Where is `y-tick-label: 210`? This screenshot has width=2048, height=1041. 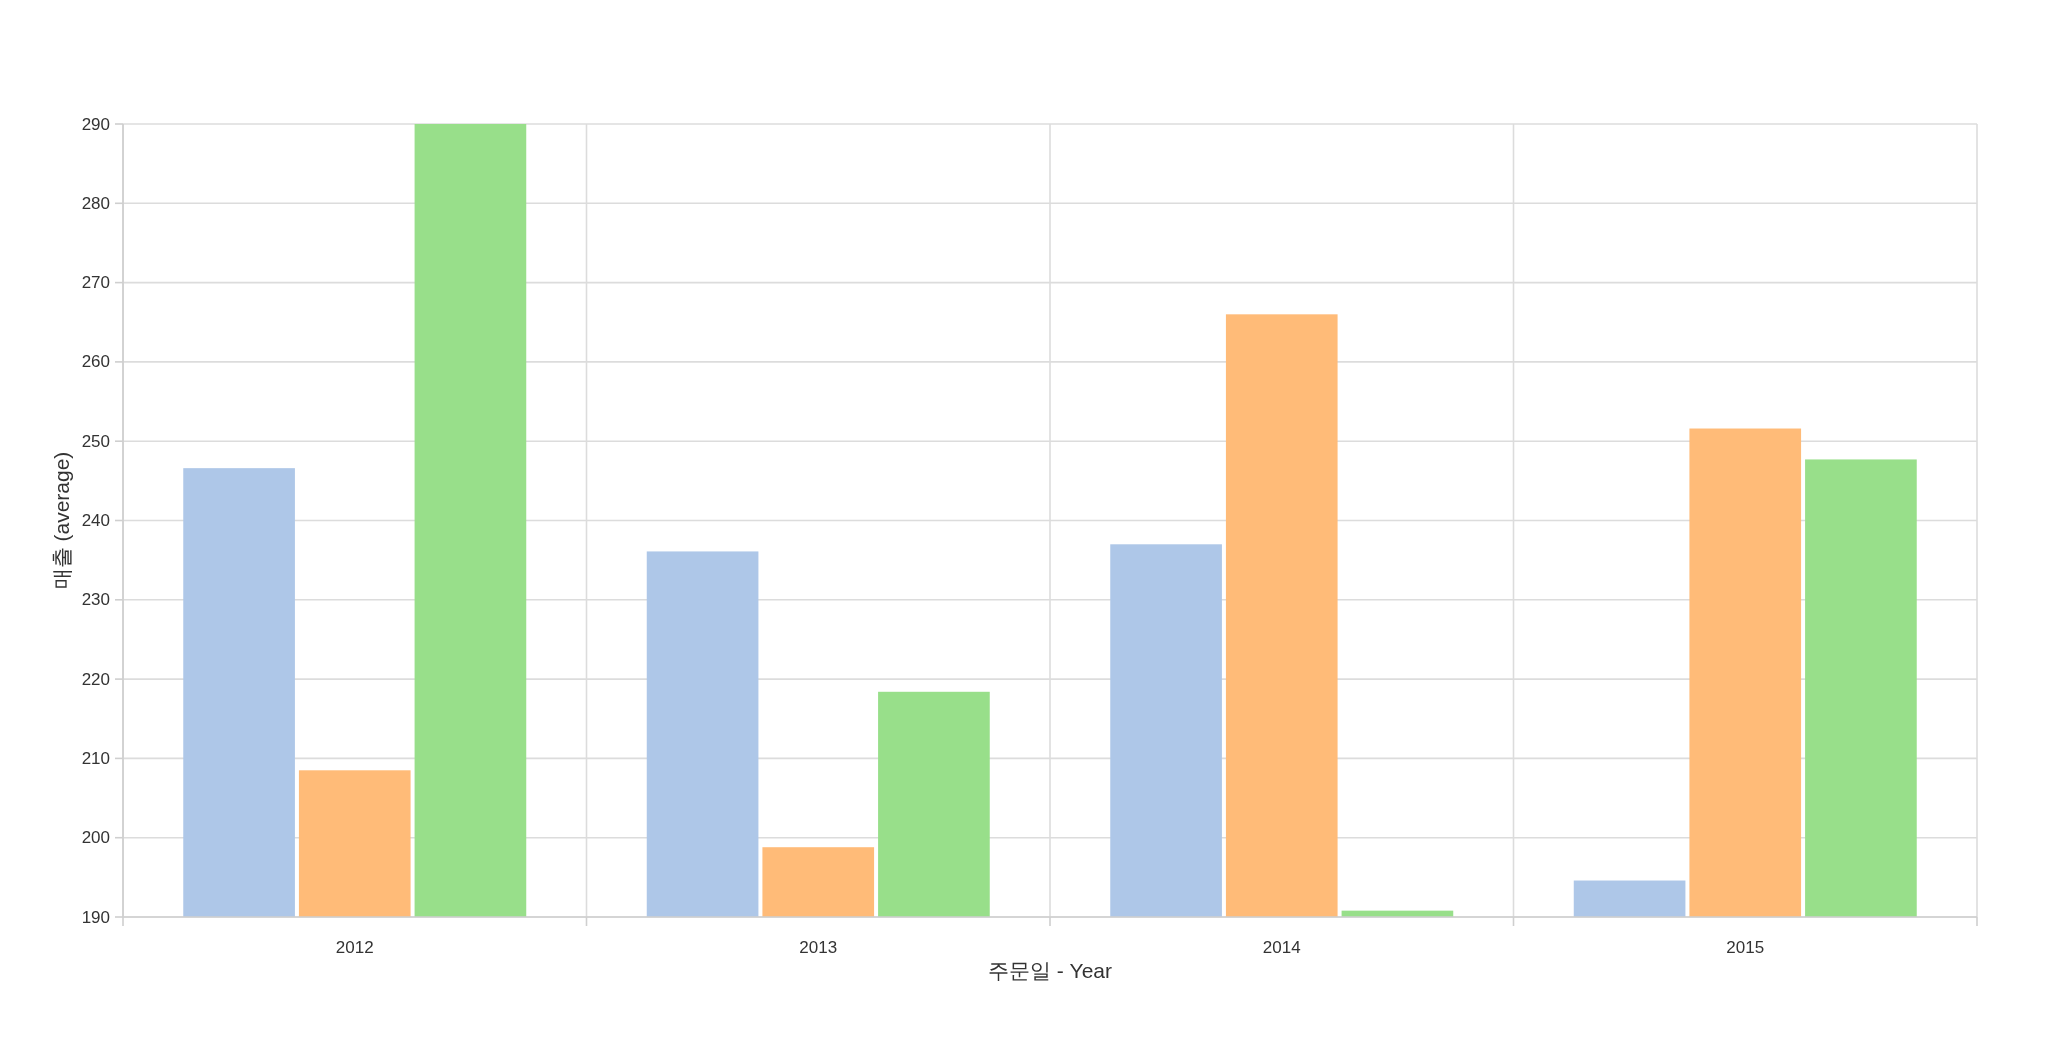 y-tick-label: 210 is located at coordinates (95, 758).